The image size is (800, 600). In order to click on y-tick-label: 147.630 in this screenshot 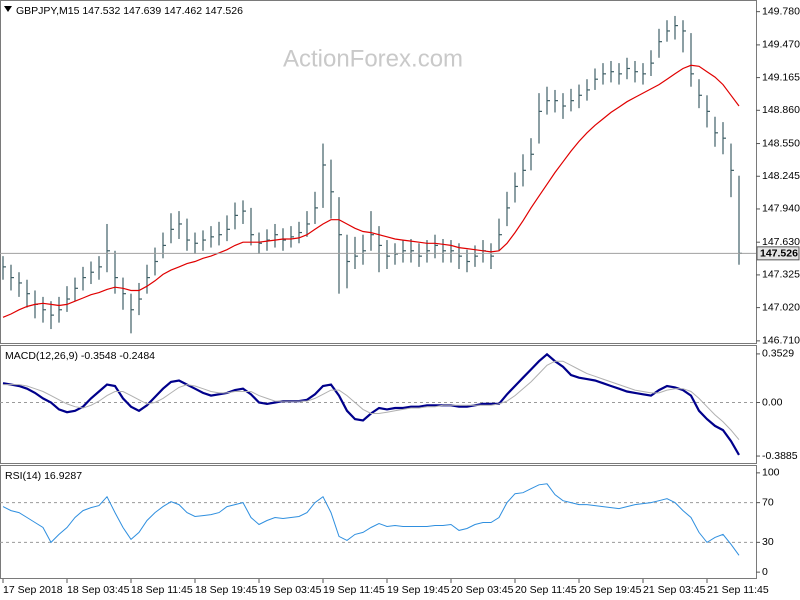, I will do `click(781, 242)`.